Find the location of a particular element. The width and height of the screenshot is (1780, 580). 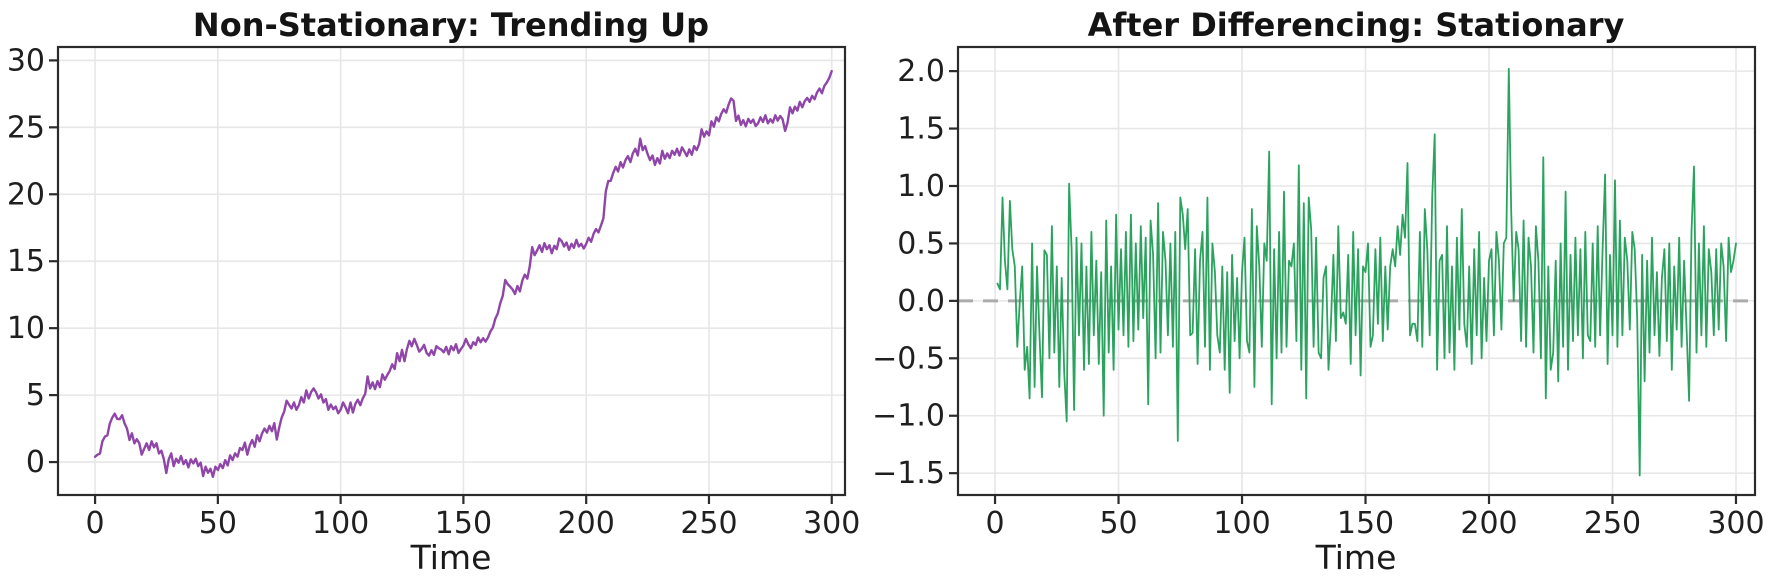

left-chart-title: Non-Stationary: Trending Up is located at coordinates (451, 25).